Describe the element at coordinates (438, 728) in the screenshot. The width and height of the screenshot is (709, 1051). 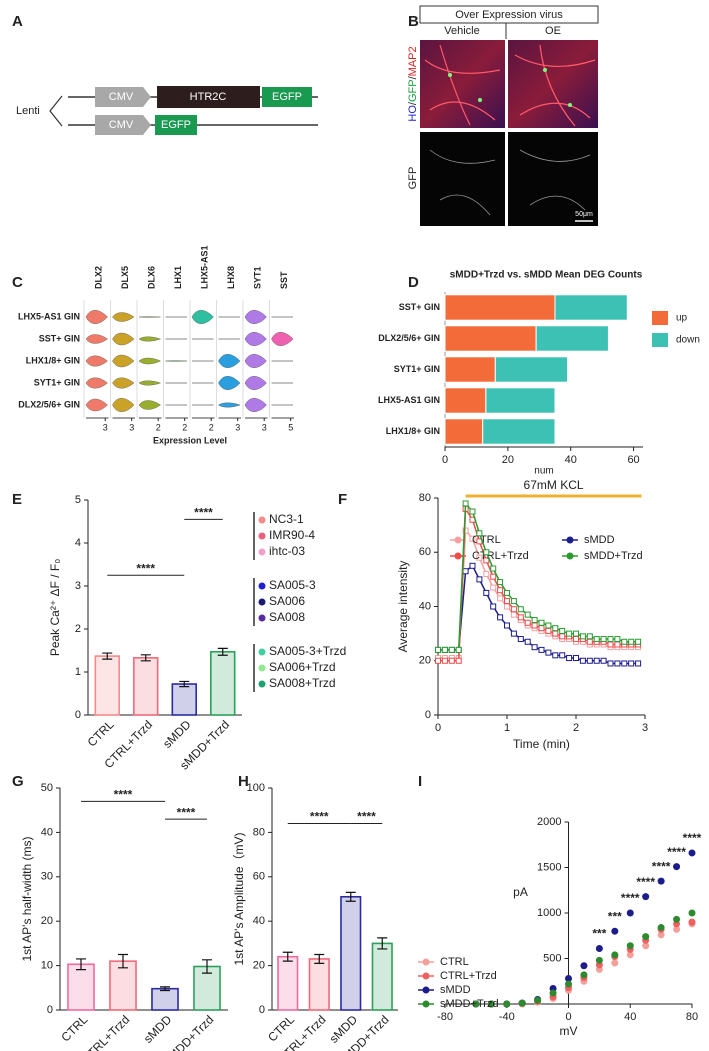
I see `x-tick-label: 0` at that location.